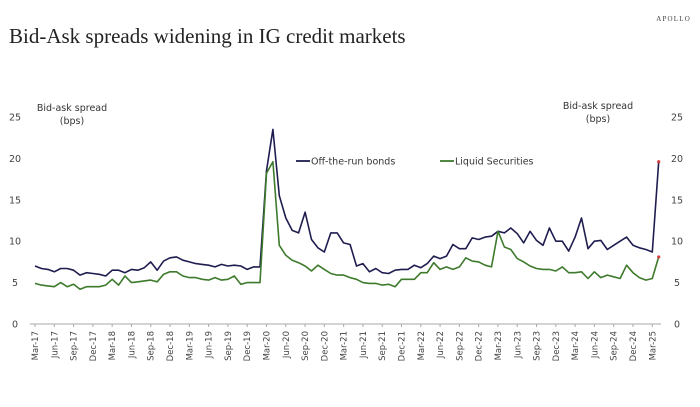 The image size is (700, 407). What do you see at coordinates (677, 118) in the screenshot?
I see `y-tick-label-right: 25` at bounding box center [677, 118].